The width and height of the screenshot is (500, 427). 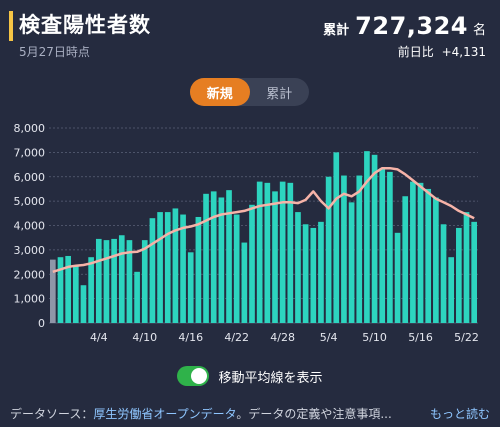 I want to click on y-tick-label: 2,000, so click(x=30, y=274).